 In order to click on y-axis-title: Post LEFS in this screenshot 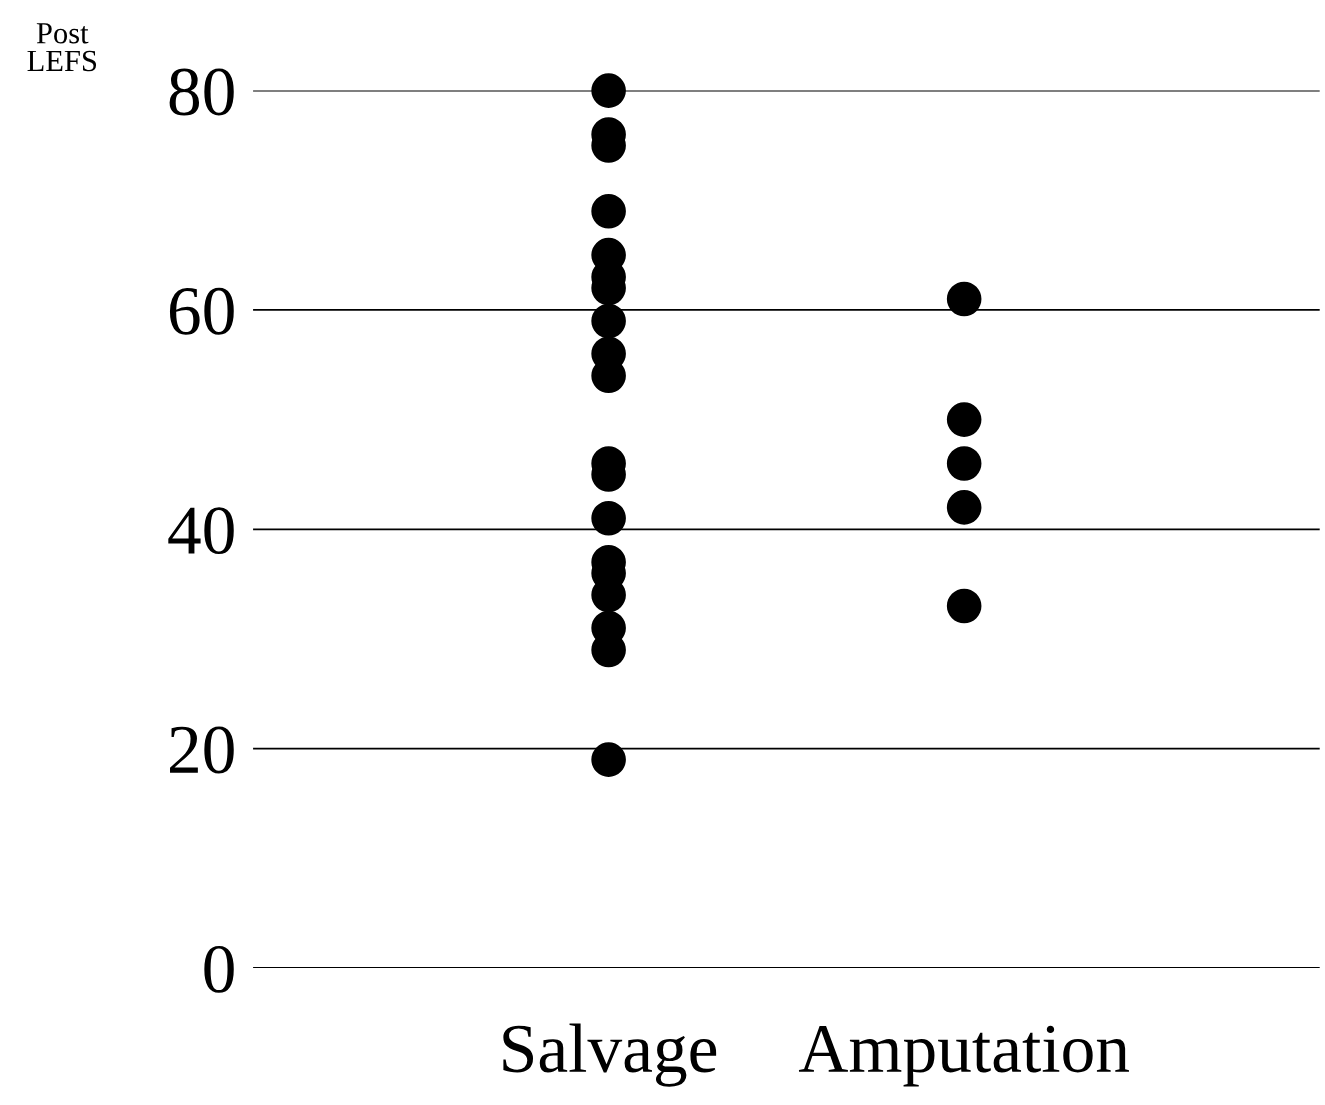, I will do `click(62, 47)`.